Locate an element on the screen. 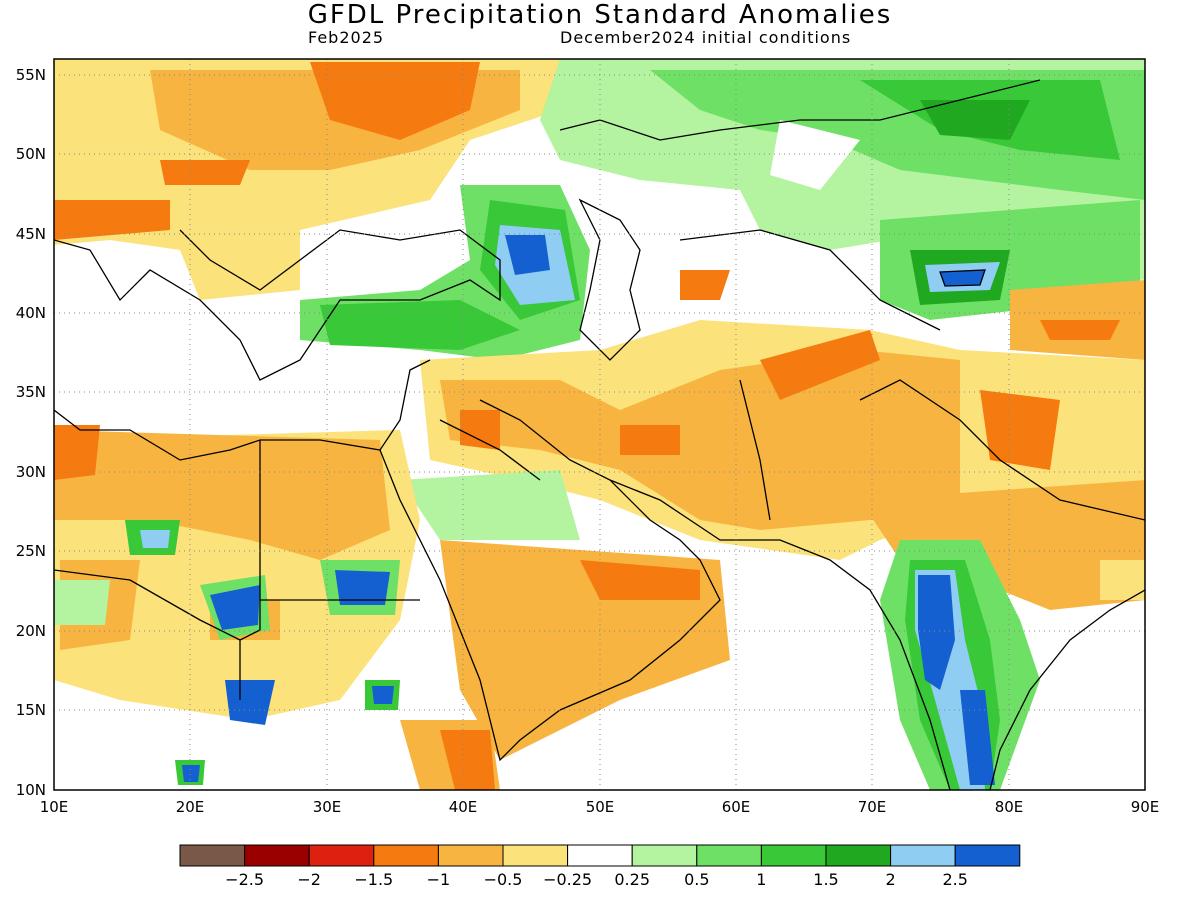  colorbar-label: −2.5 is located at coordinates (244, 879).